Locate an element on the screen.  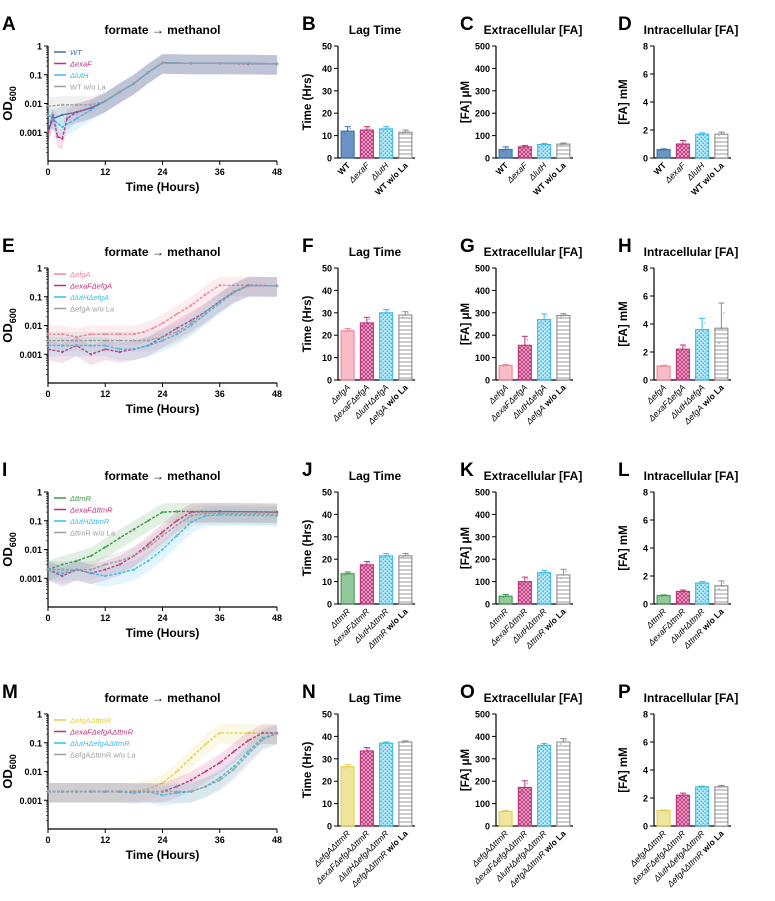
y-tick-label: 50 is located at coordinates (327, 493).